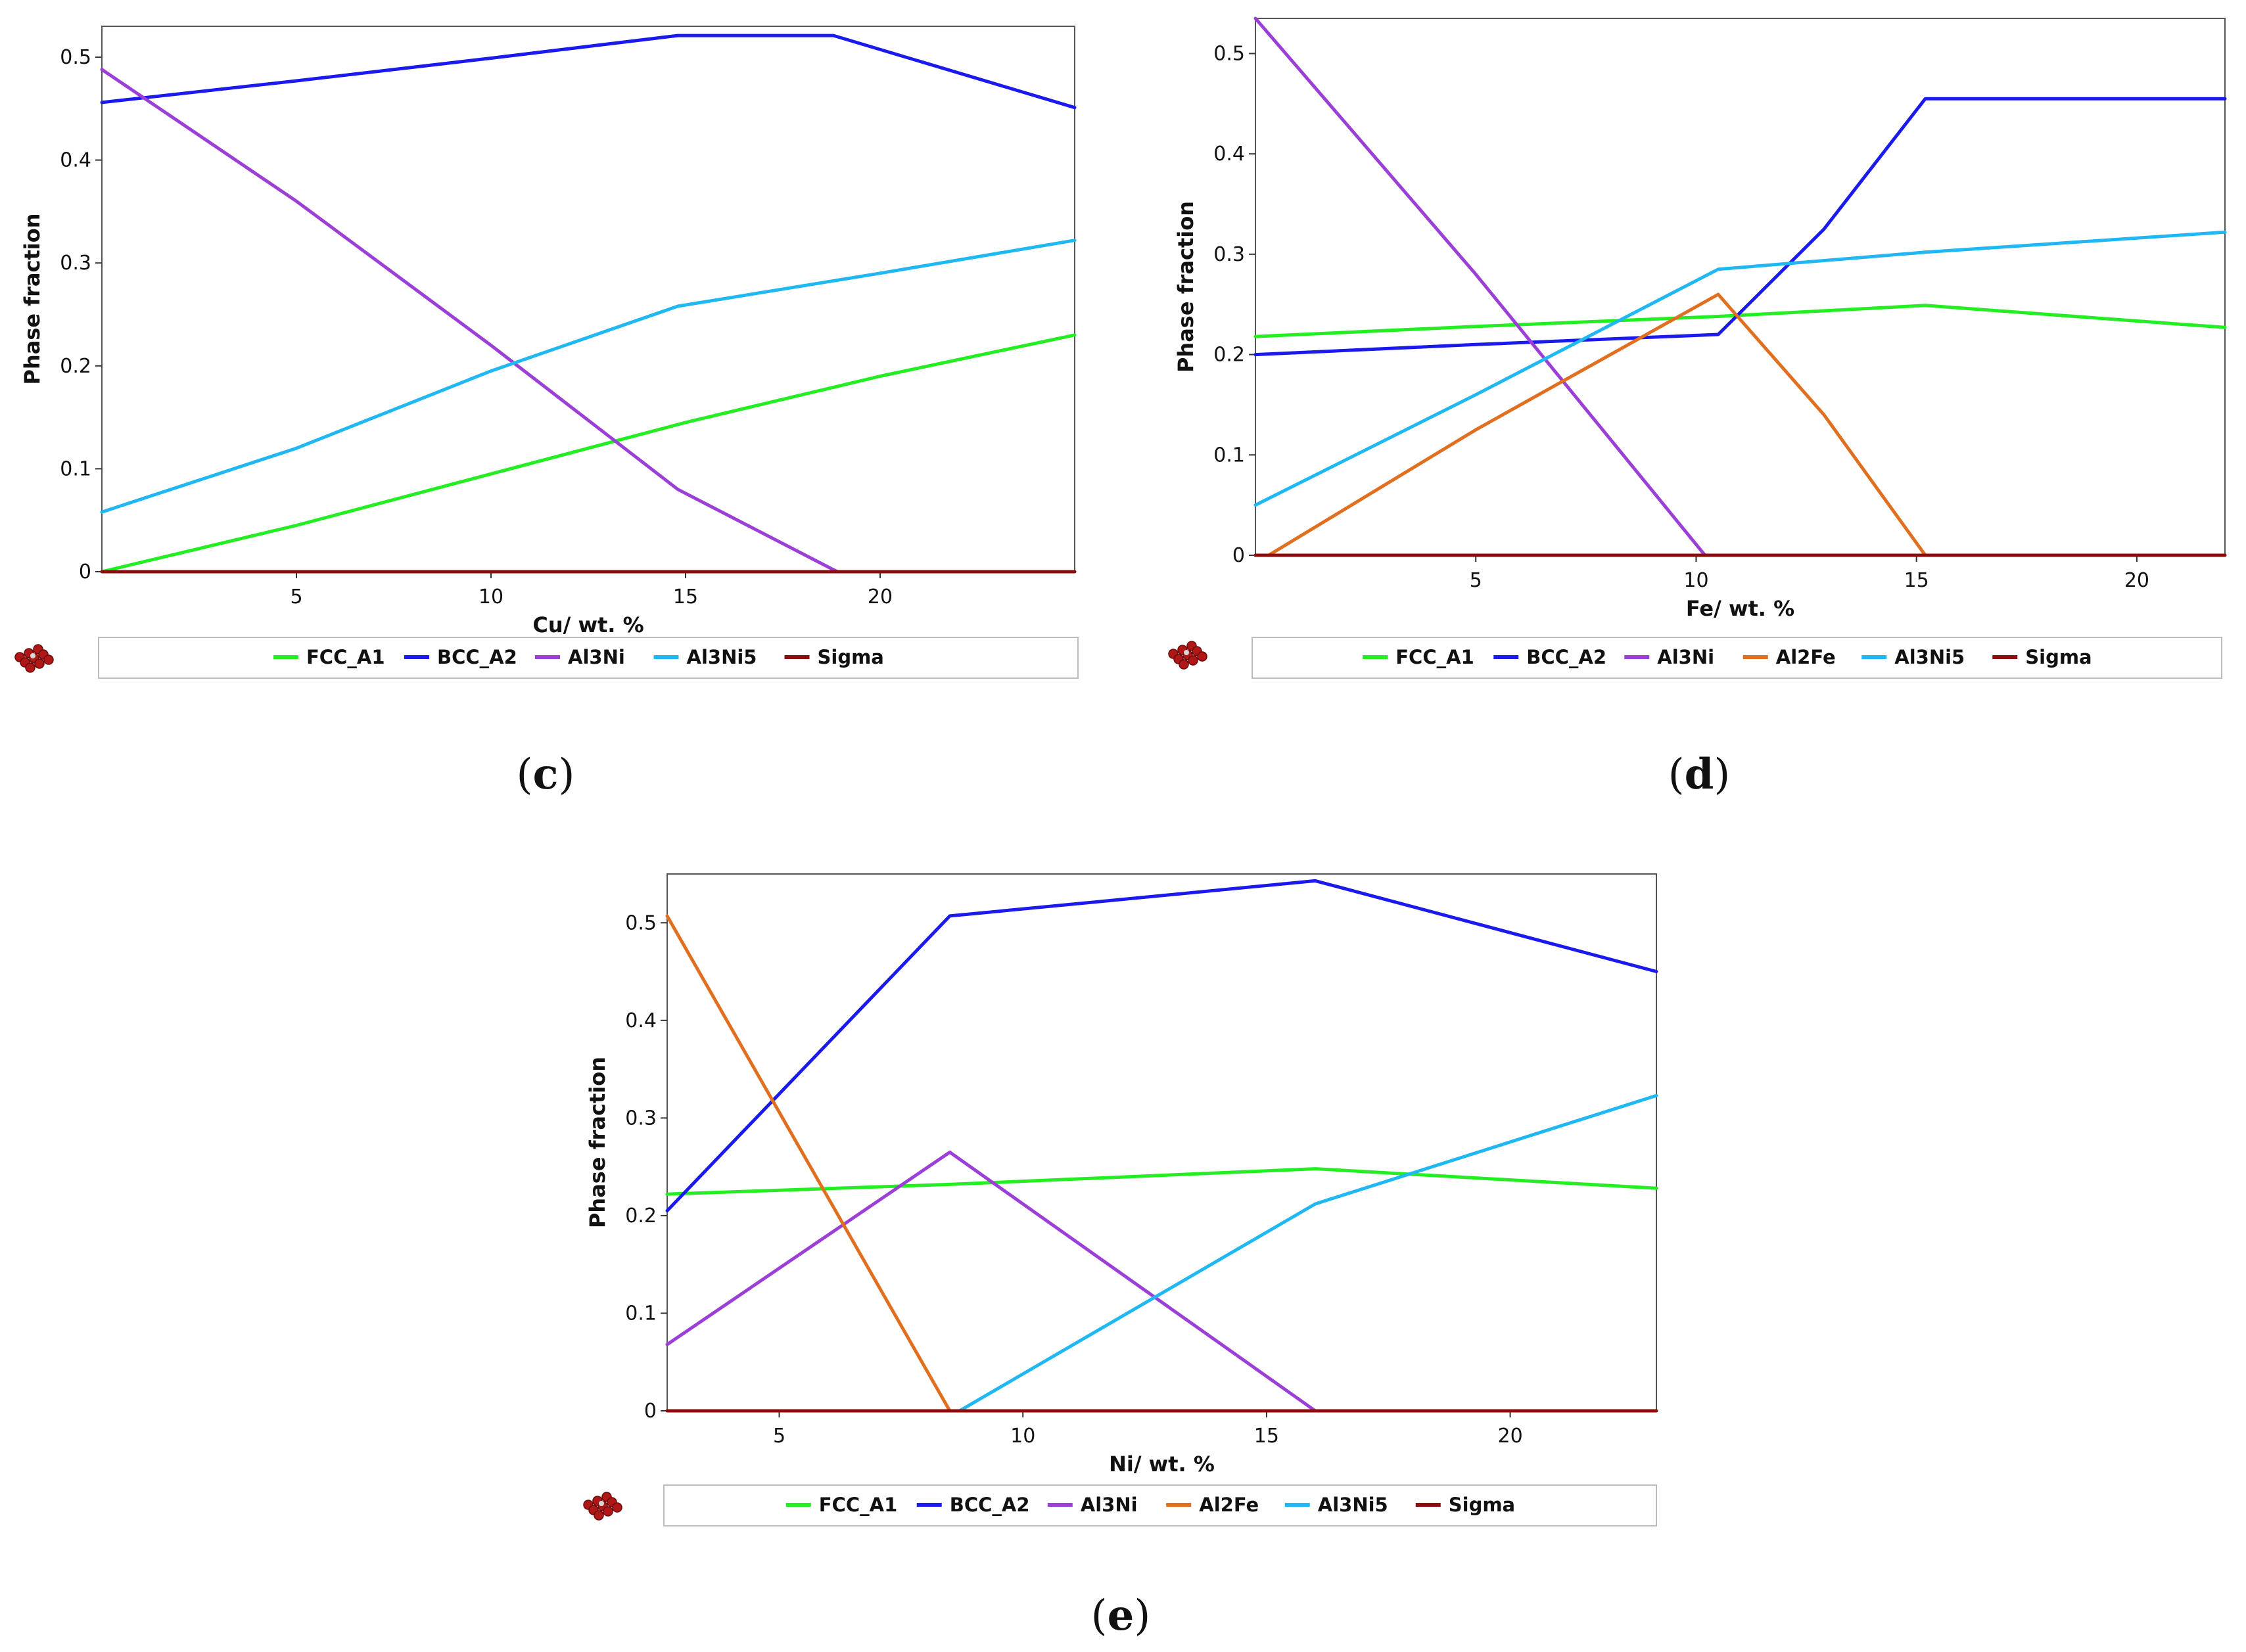 The width and height of the screenshot is (2246, 1652). I want to click on panel-caption: (d), so click(1699, 774).